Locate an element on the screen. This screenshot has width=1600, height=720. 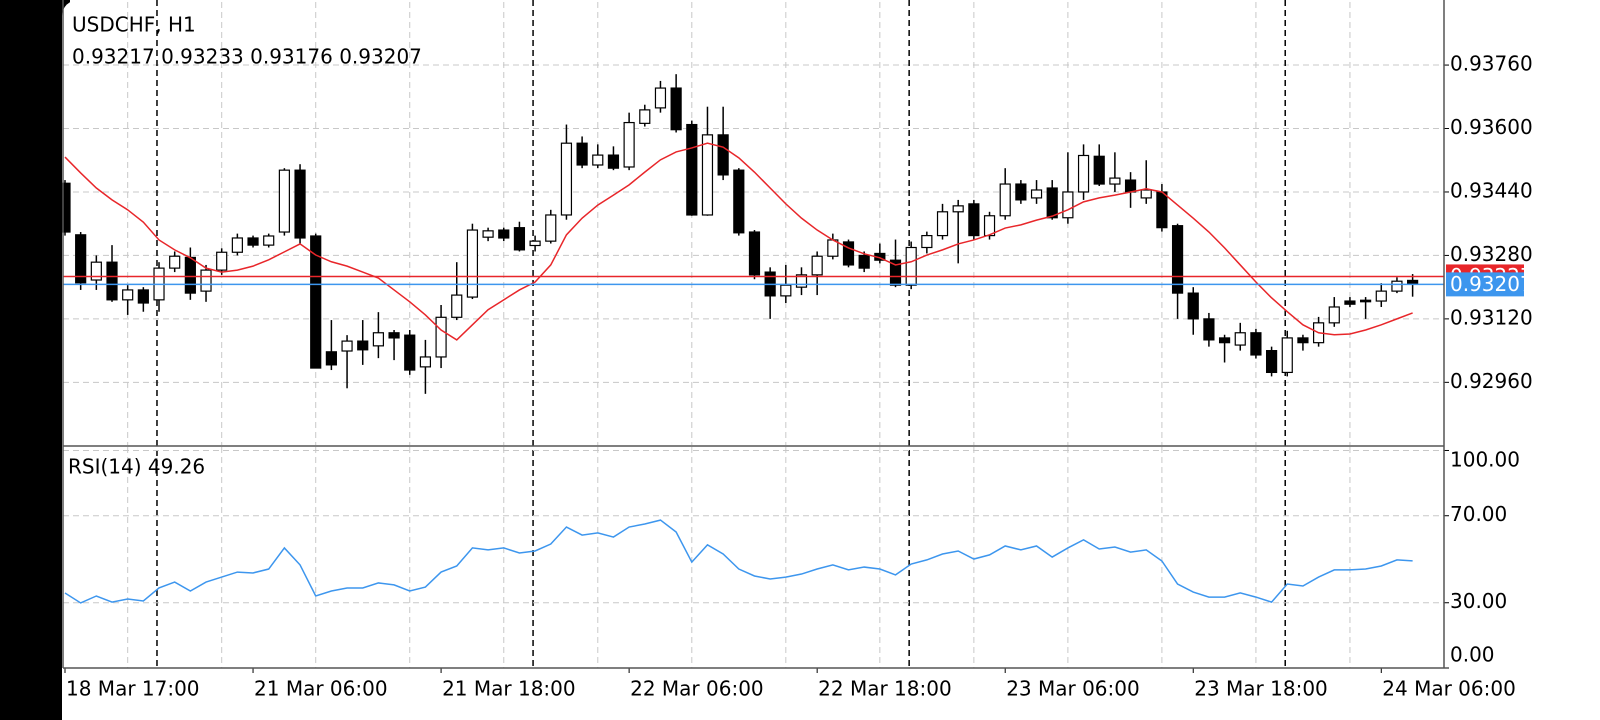
y-tick-label: 0.93600 is located at coordinates (1491, 127).